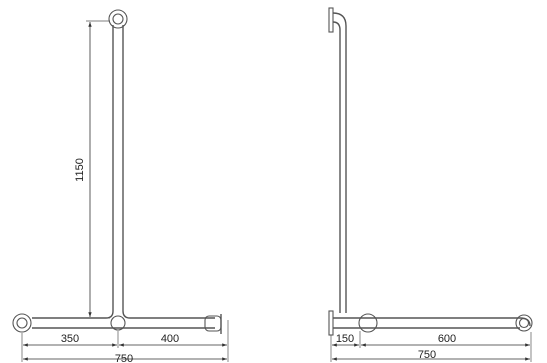 The width and height of the screenshot is (547, 363). Describe the element at coordinates (524, 323) in the screenshot. I see `side-right-flange-icon` at that location.